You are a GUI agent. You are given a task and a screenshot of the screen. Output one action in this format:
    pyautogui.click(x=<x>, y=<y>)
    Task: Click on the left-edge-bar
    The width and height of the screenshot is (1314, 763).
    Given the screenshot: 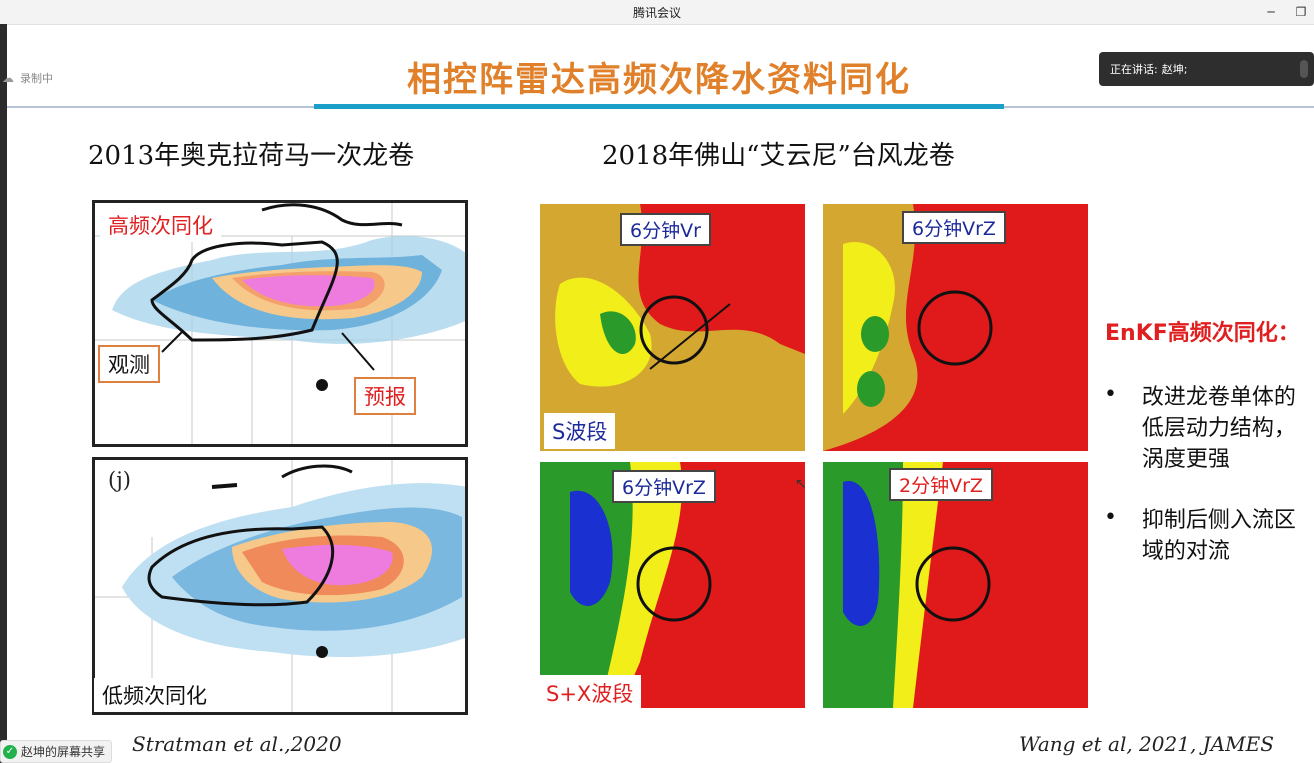 What is the action you would take?
    pyautogui.click(x=3, y=393)
    